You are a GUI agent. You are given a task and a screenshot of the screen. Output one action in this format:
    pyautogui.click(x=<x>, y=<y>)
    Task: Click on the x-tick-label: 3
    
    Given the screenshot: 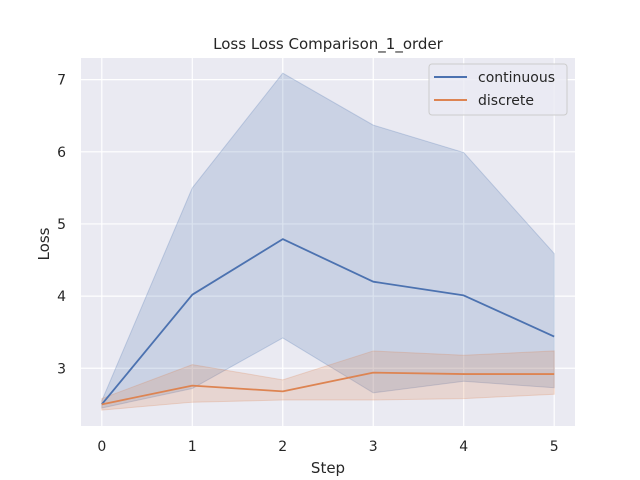 What is the action you would take?
    pyautogui.click(x=373, y=447)
    